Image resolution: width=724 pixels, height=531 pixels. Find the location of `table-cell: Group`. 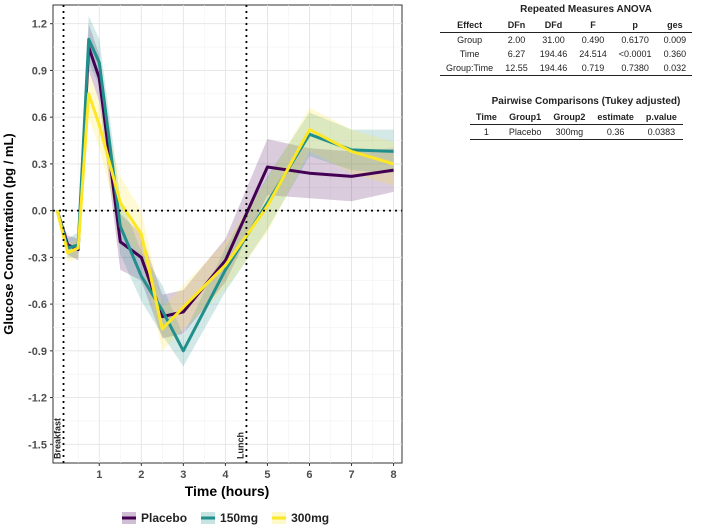

table-cell: Group is located at coordinates (470, 40).